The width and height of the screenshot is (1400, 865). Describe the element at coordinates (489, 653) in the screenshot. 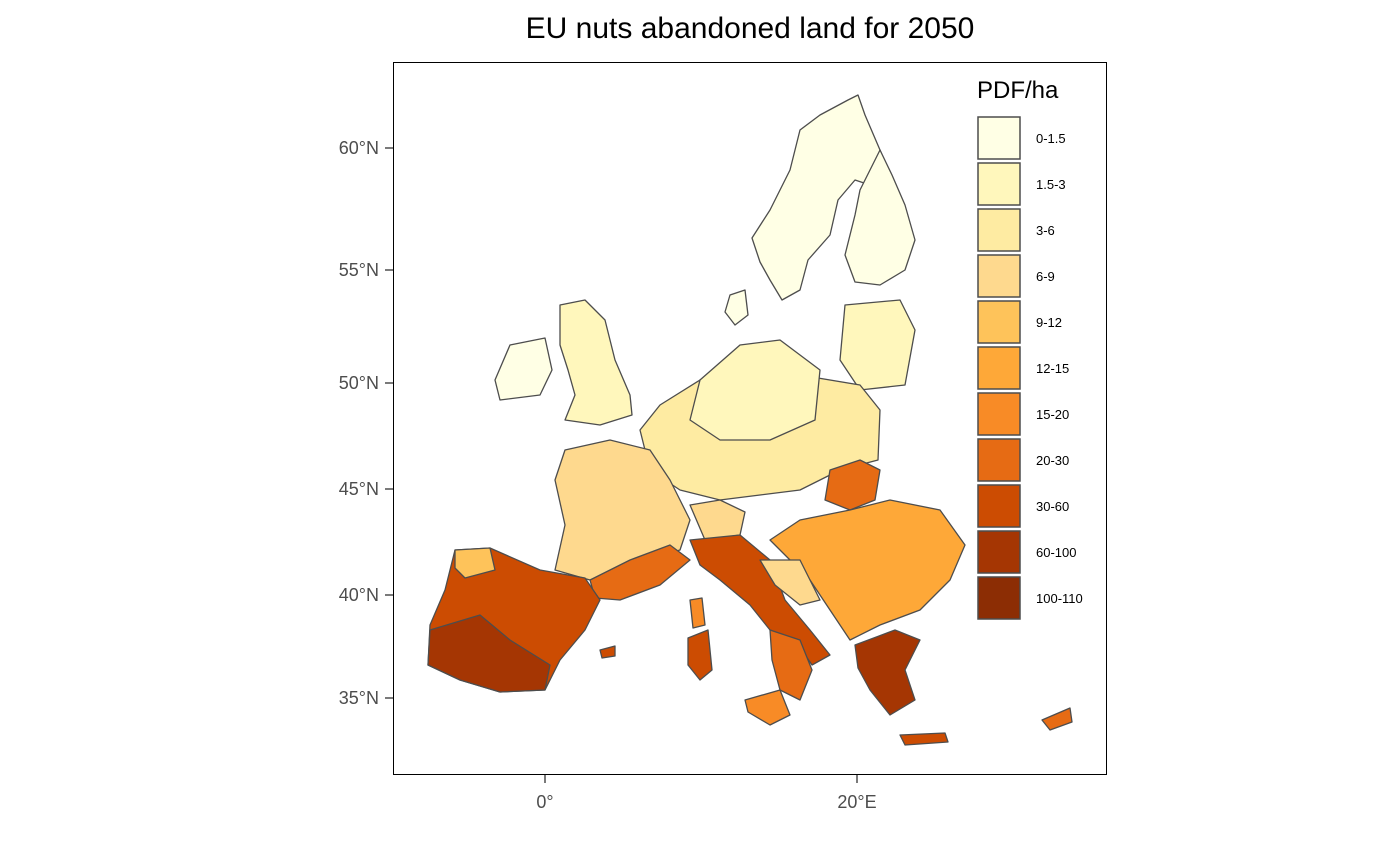

I see `region-south-iberia` at that location.